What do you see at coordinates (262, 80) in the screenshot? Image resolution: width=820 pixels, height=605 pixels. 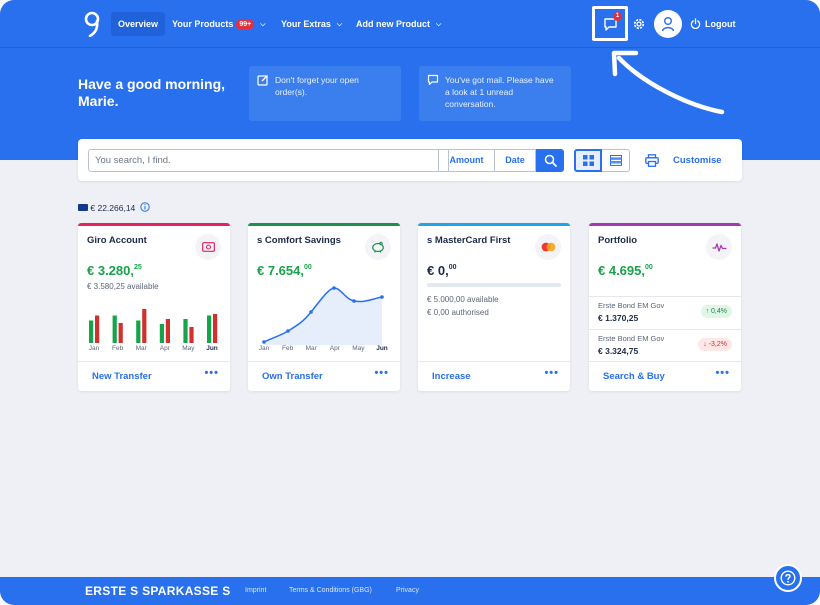 I see `edit-icon` at bounding box center [262, 80].